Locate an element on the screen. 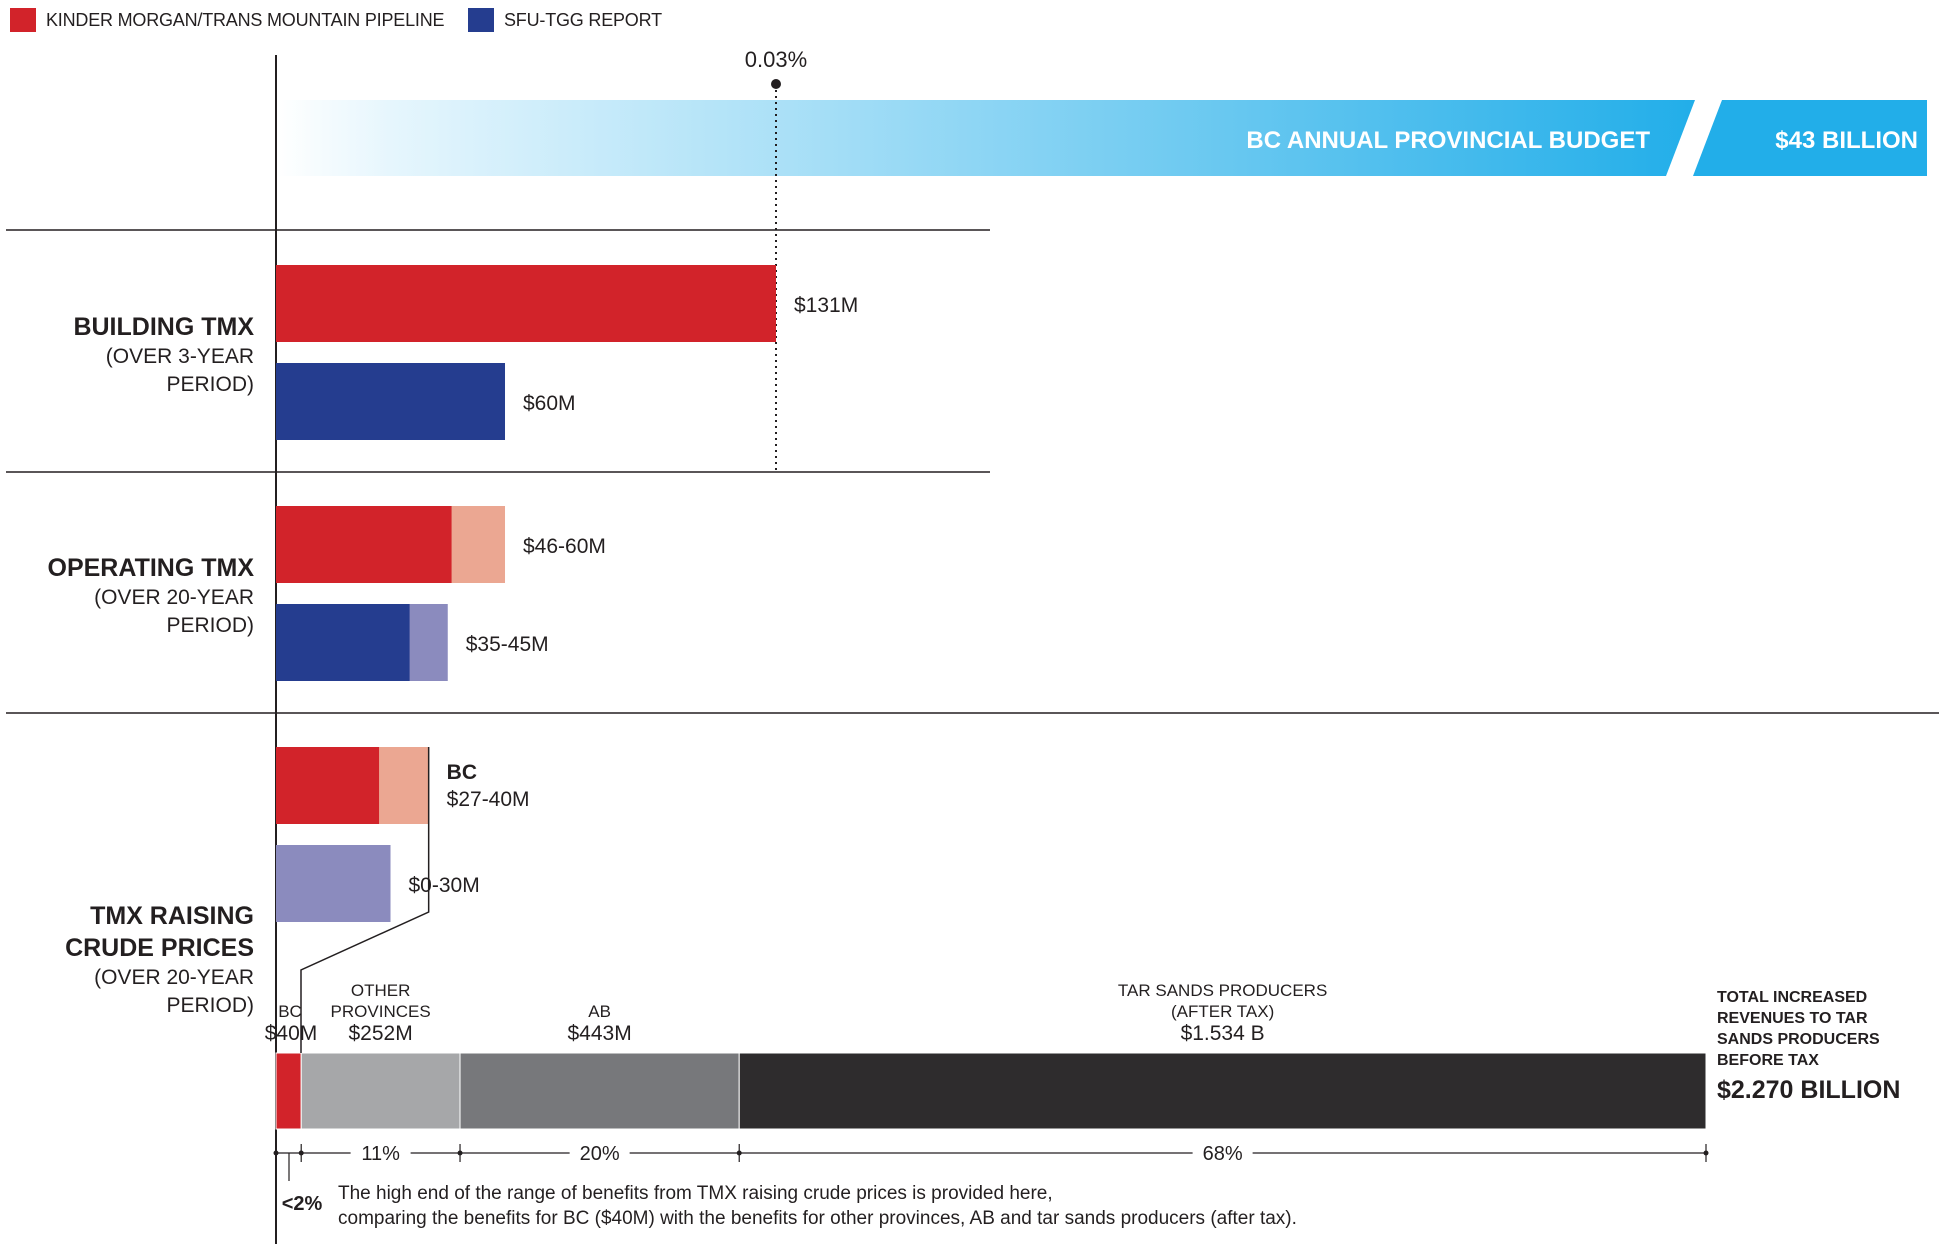 The height and width of the screenshot is (1244, 1939). stack-percent-label: 11% is located at coordinates (380, 1154).